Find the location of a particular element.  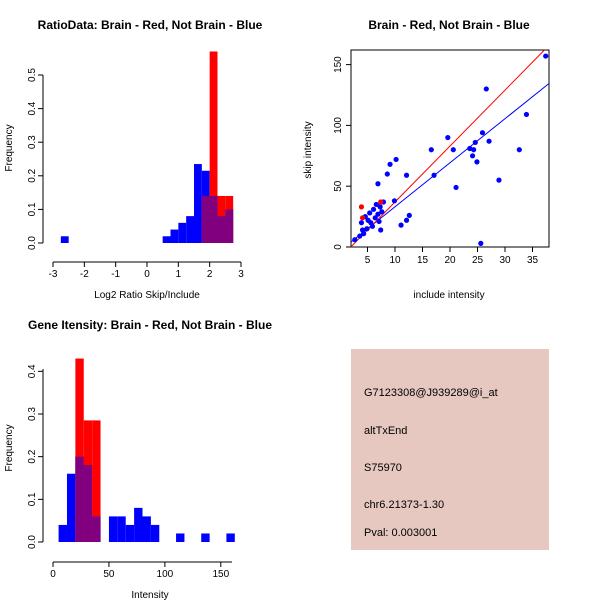

scatter-x-tick-label: 20 is located at coordinates (450, 260).